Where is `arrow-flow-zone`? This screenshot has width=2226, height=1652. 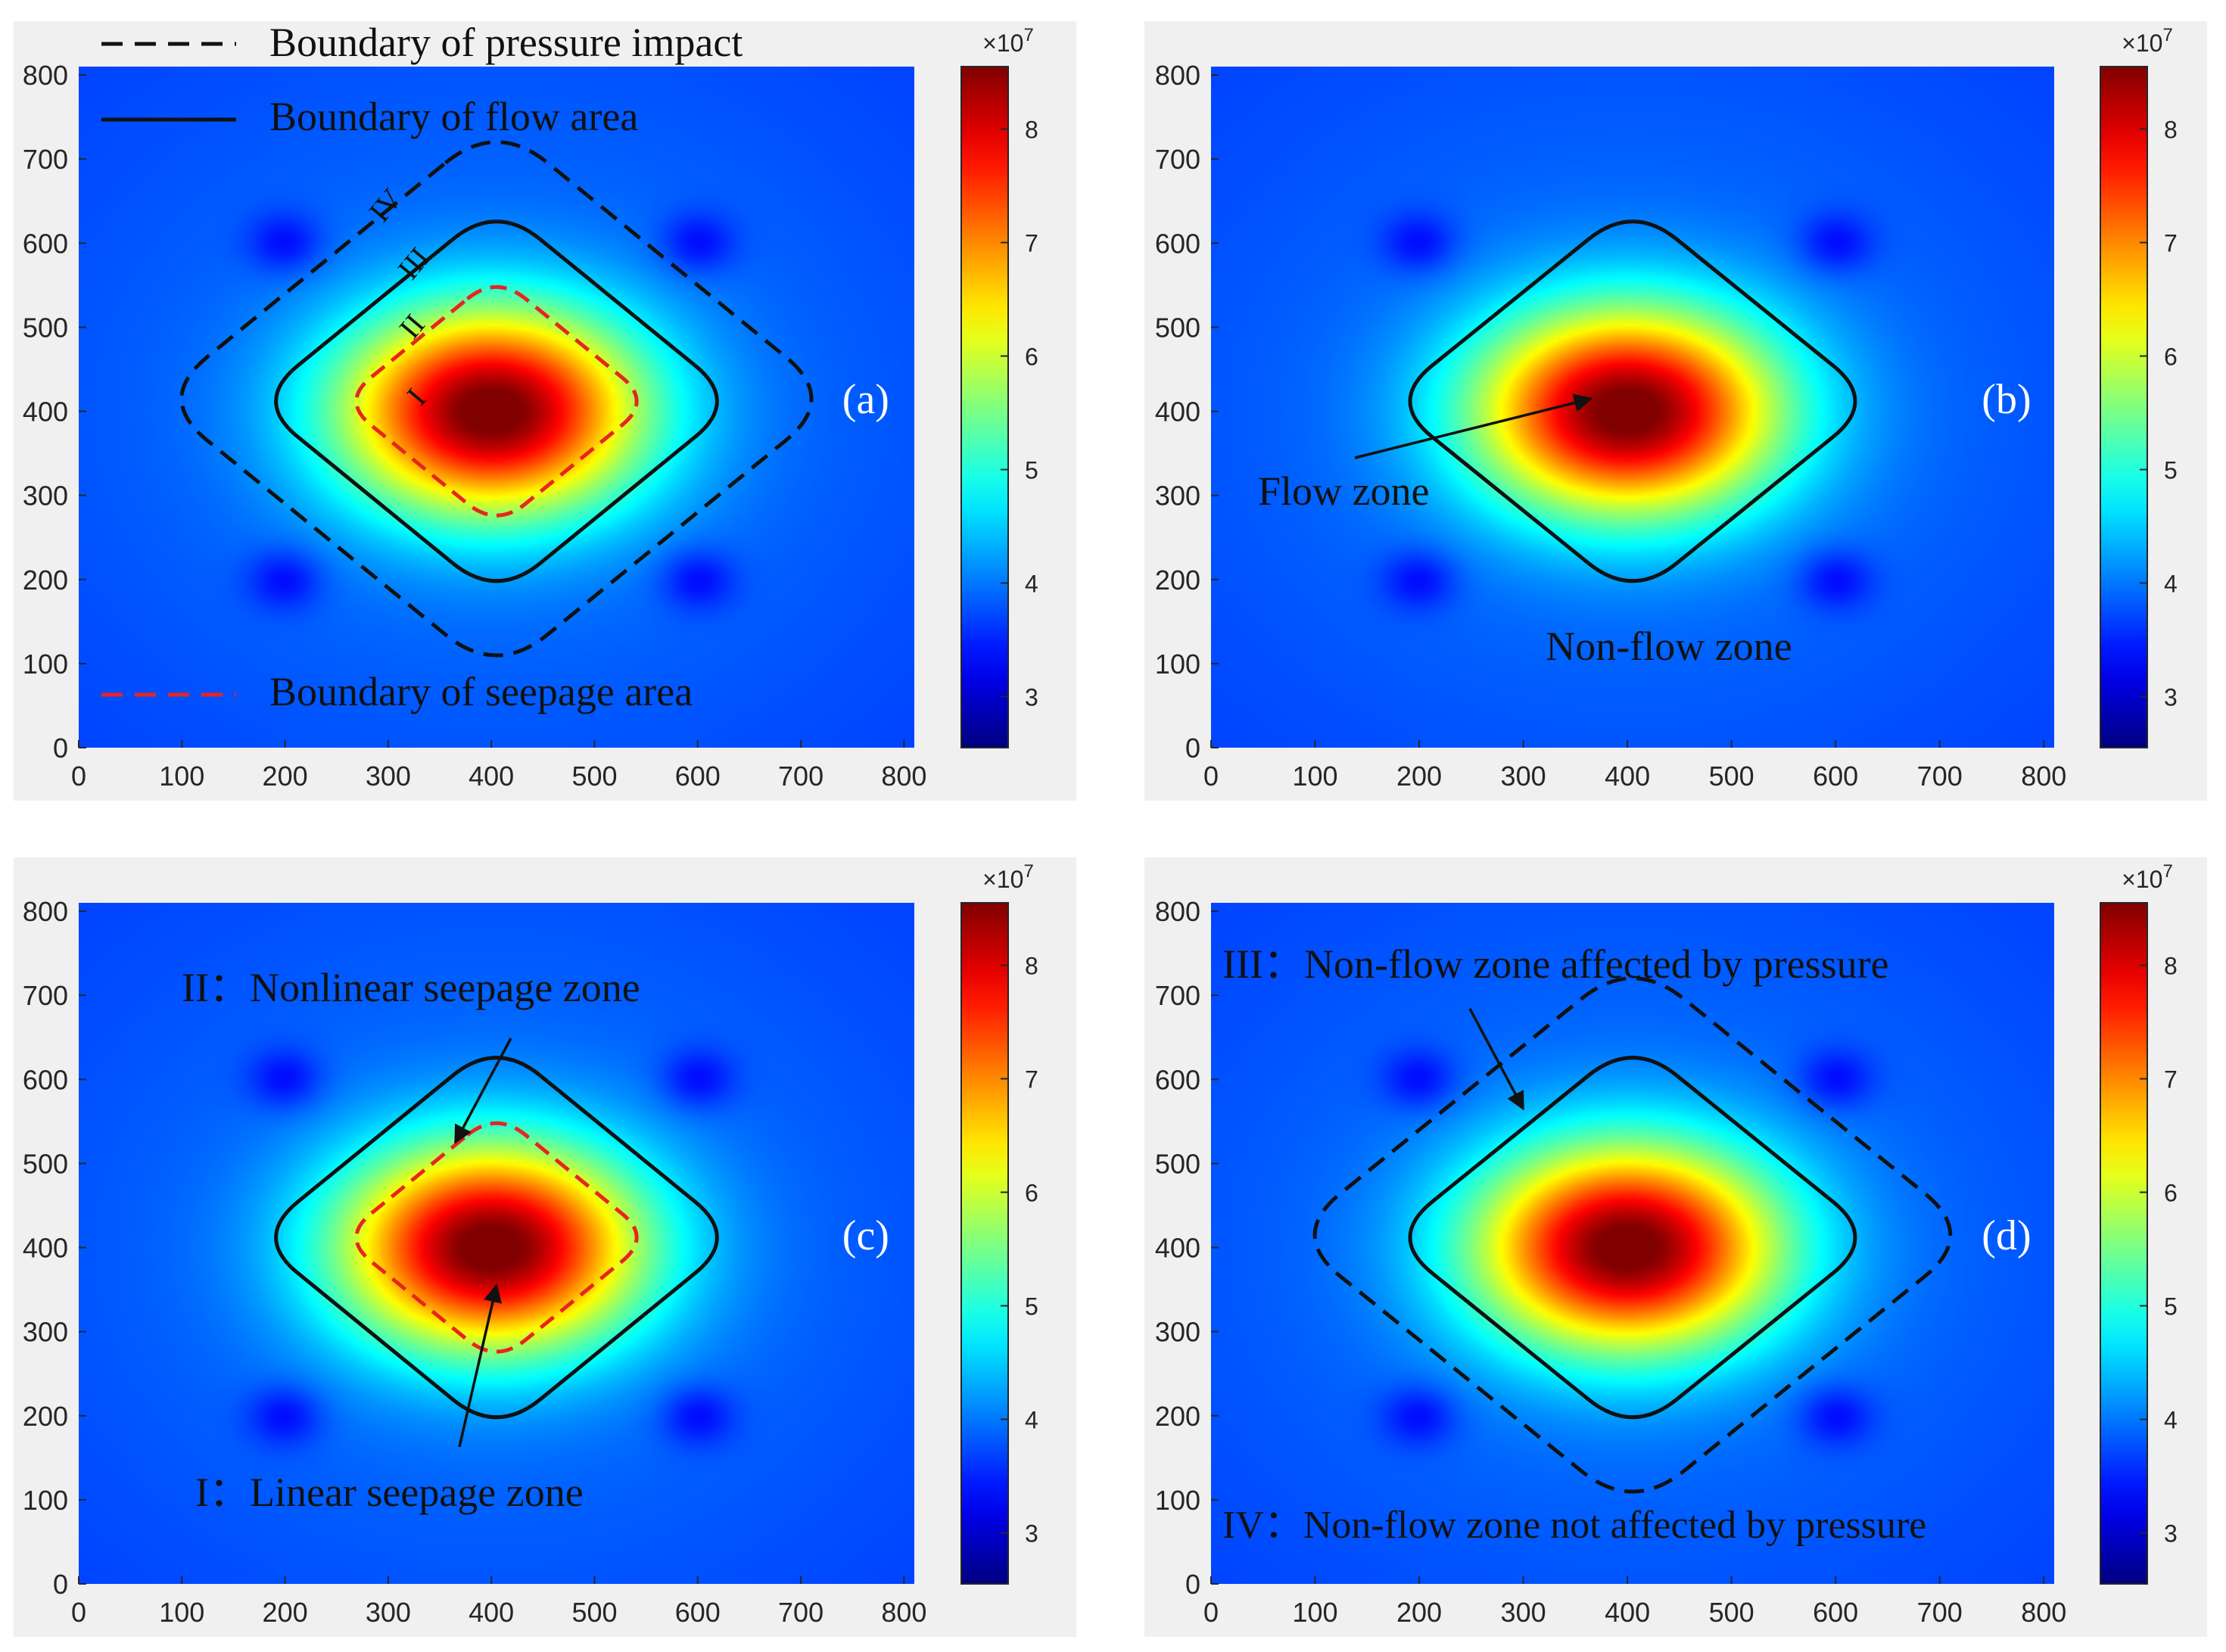 arrow-flow-zone is located at coordinates (1474, 426).